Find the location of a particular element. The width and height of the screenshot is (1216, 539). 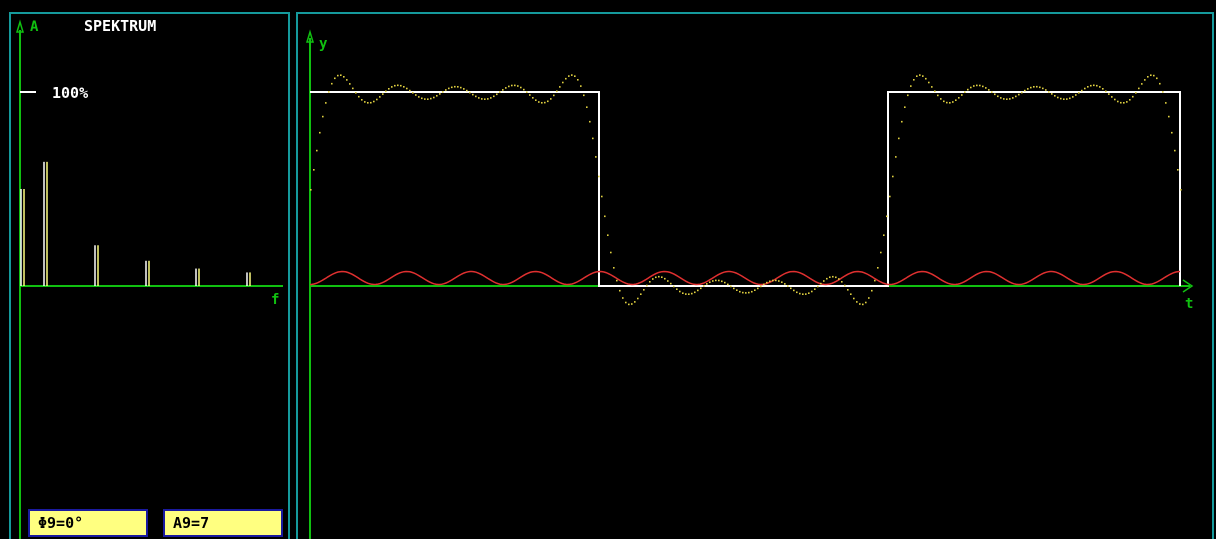

harmonic-wave is located at coordinates (745, 278).